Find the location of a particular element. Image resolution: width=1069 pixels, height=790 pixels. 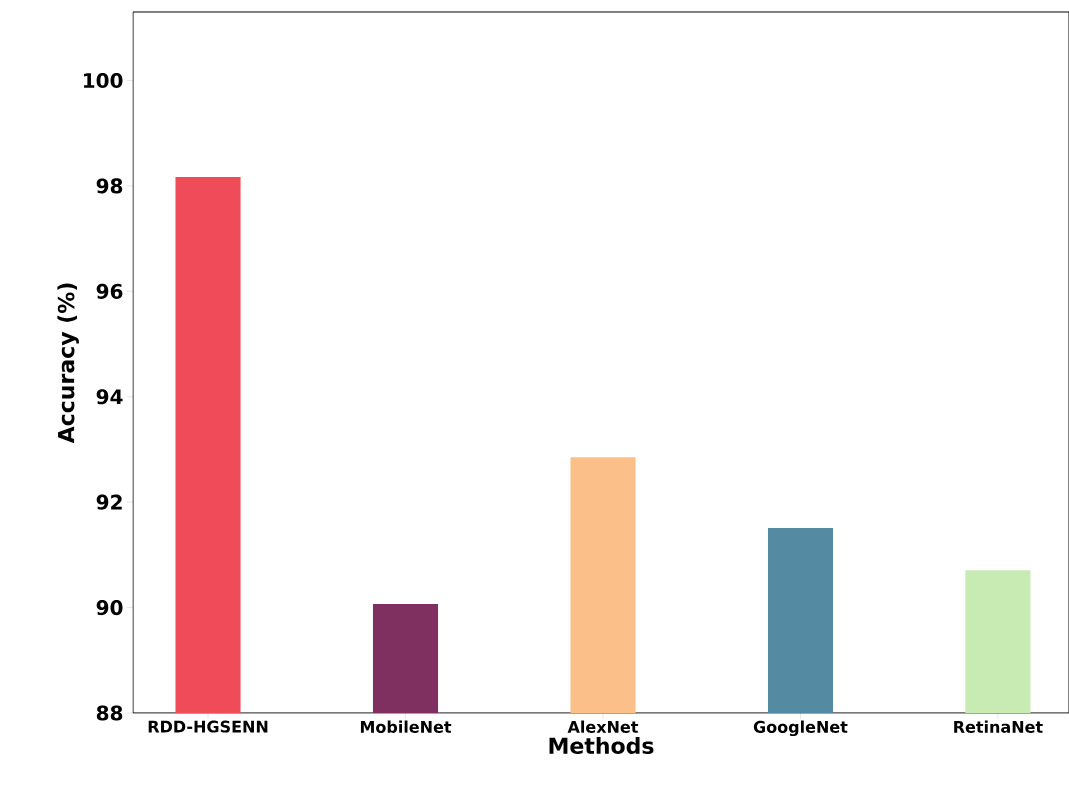

x-tick-label: MobileNet is located at coordinates (406, 726).